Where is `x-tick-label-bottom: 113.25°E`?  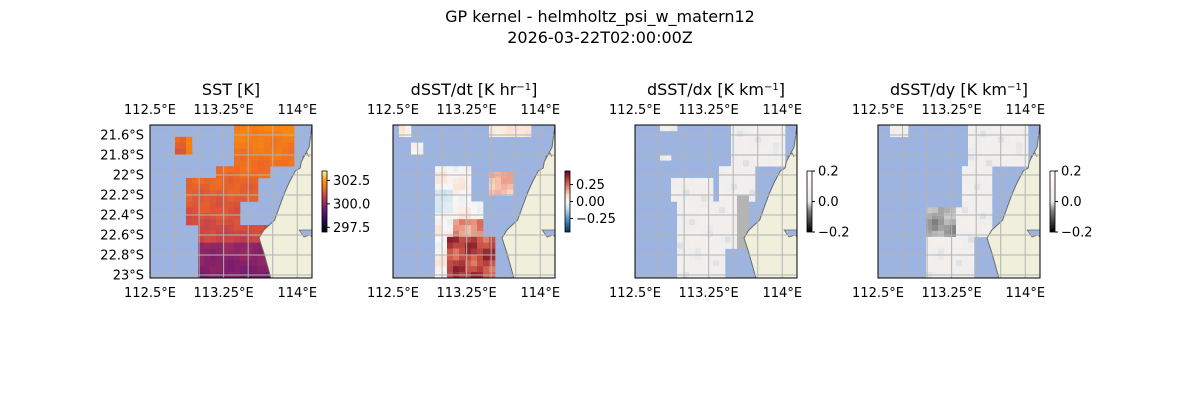 x-tick-label-bottom: 113.25°E is located at coordinates (952, 293).